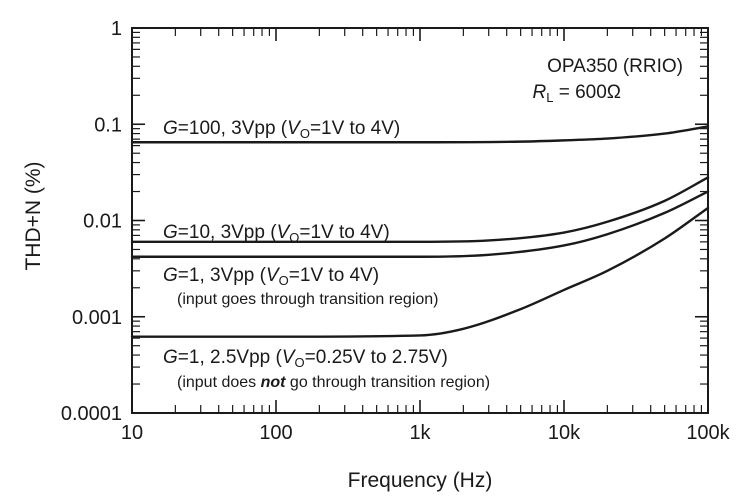 This screenshot has height=496, width=756. Describe the element at coordinates (274, 382) in the screenshot. I see `series-note-g1-2p5vpp-emphasis: not` at that location.